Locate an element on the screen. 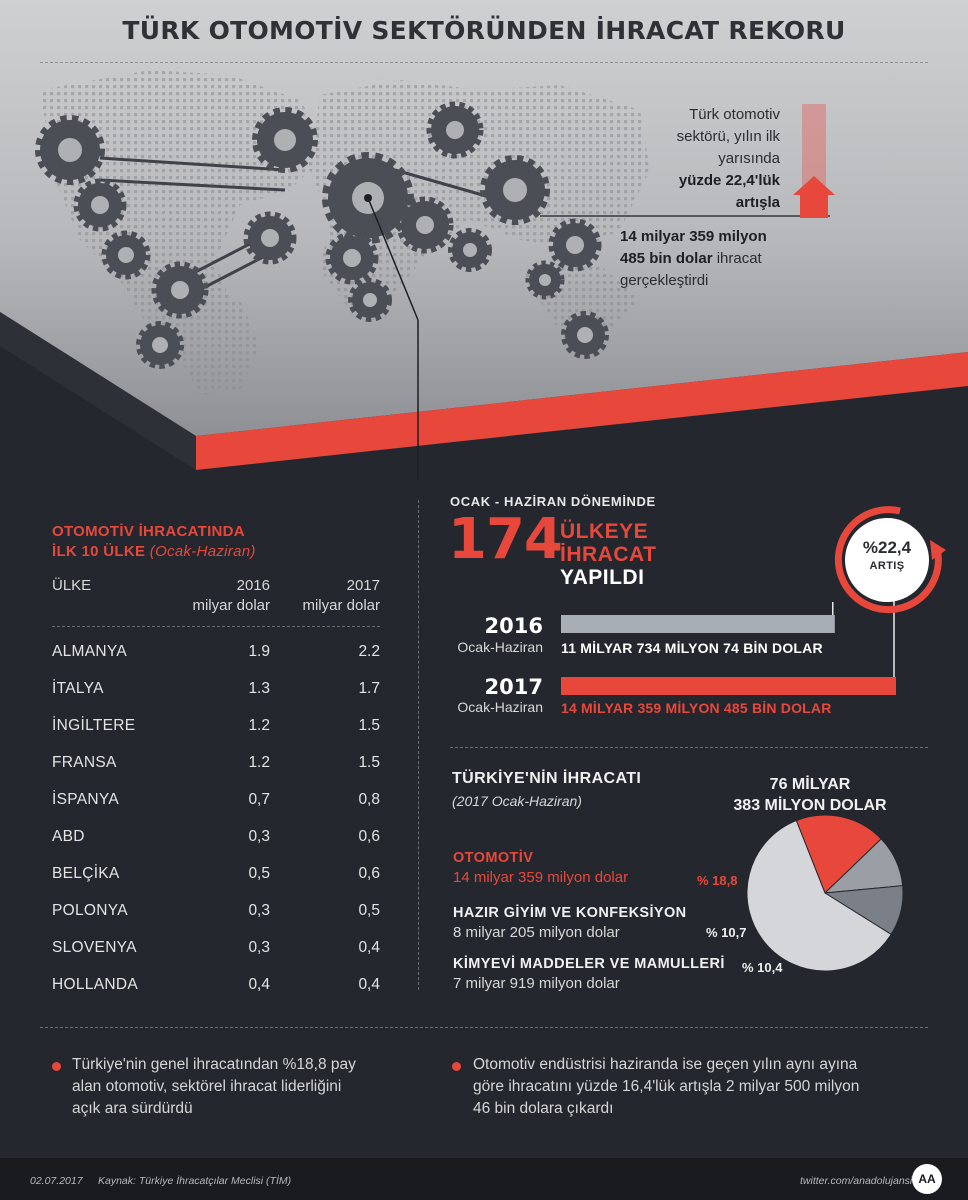  table-row: İSPANYA 0,7 0,8 is located at coordinates (216, 799).